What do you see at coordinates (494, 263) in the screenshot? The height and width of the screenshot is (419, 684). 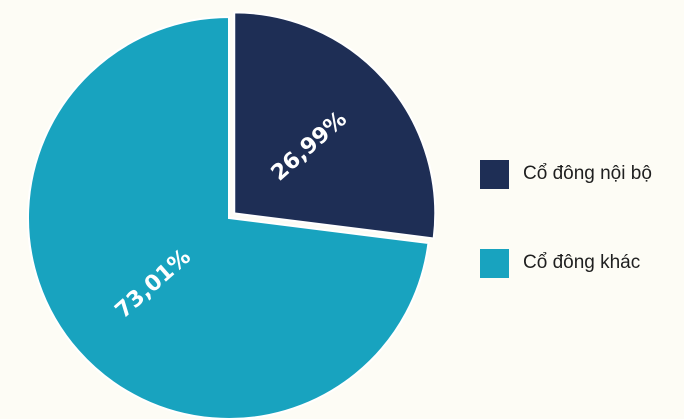 I see `legend-swatch-khac` at bounding box center [494, 263].